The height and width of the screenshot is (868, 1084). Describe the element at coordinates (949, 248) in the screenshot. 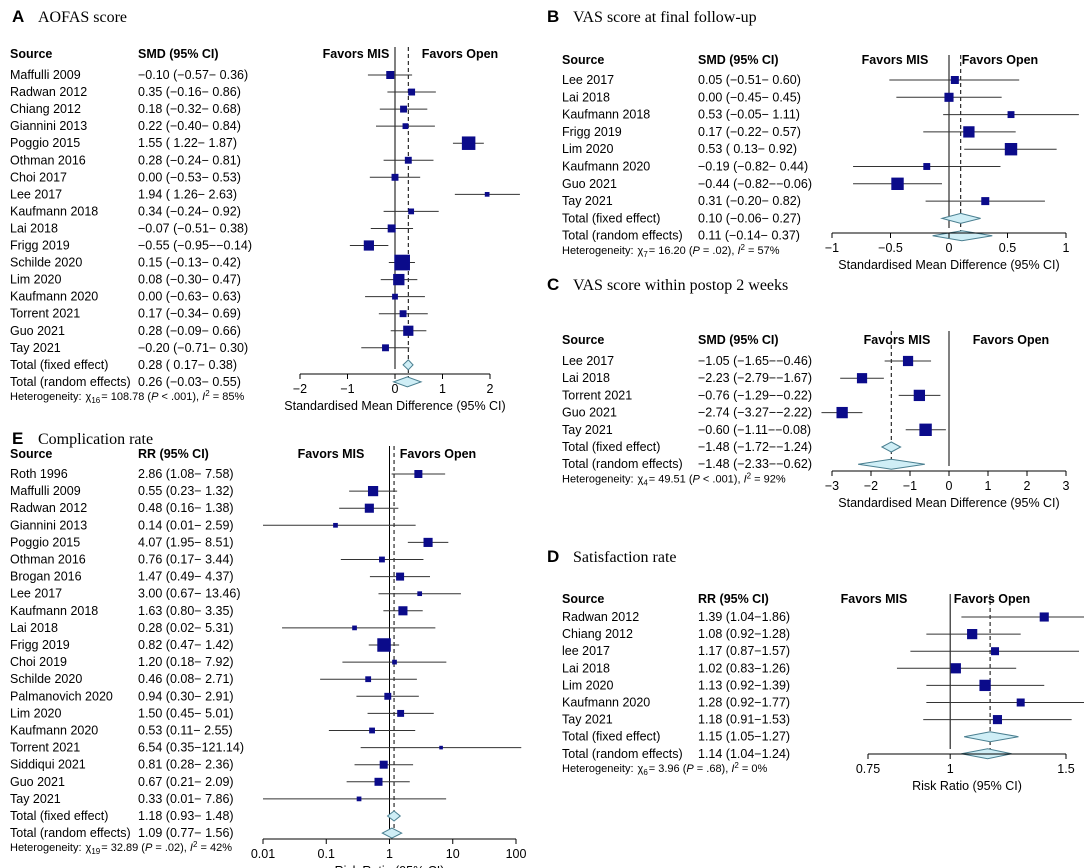

I see `x-tick-label: 0` at that location.